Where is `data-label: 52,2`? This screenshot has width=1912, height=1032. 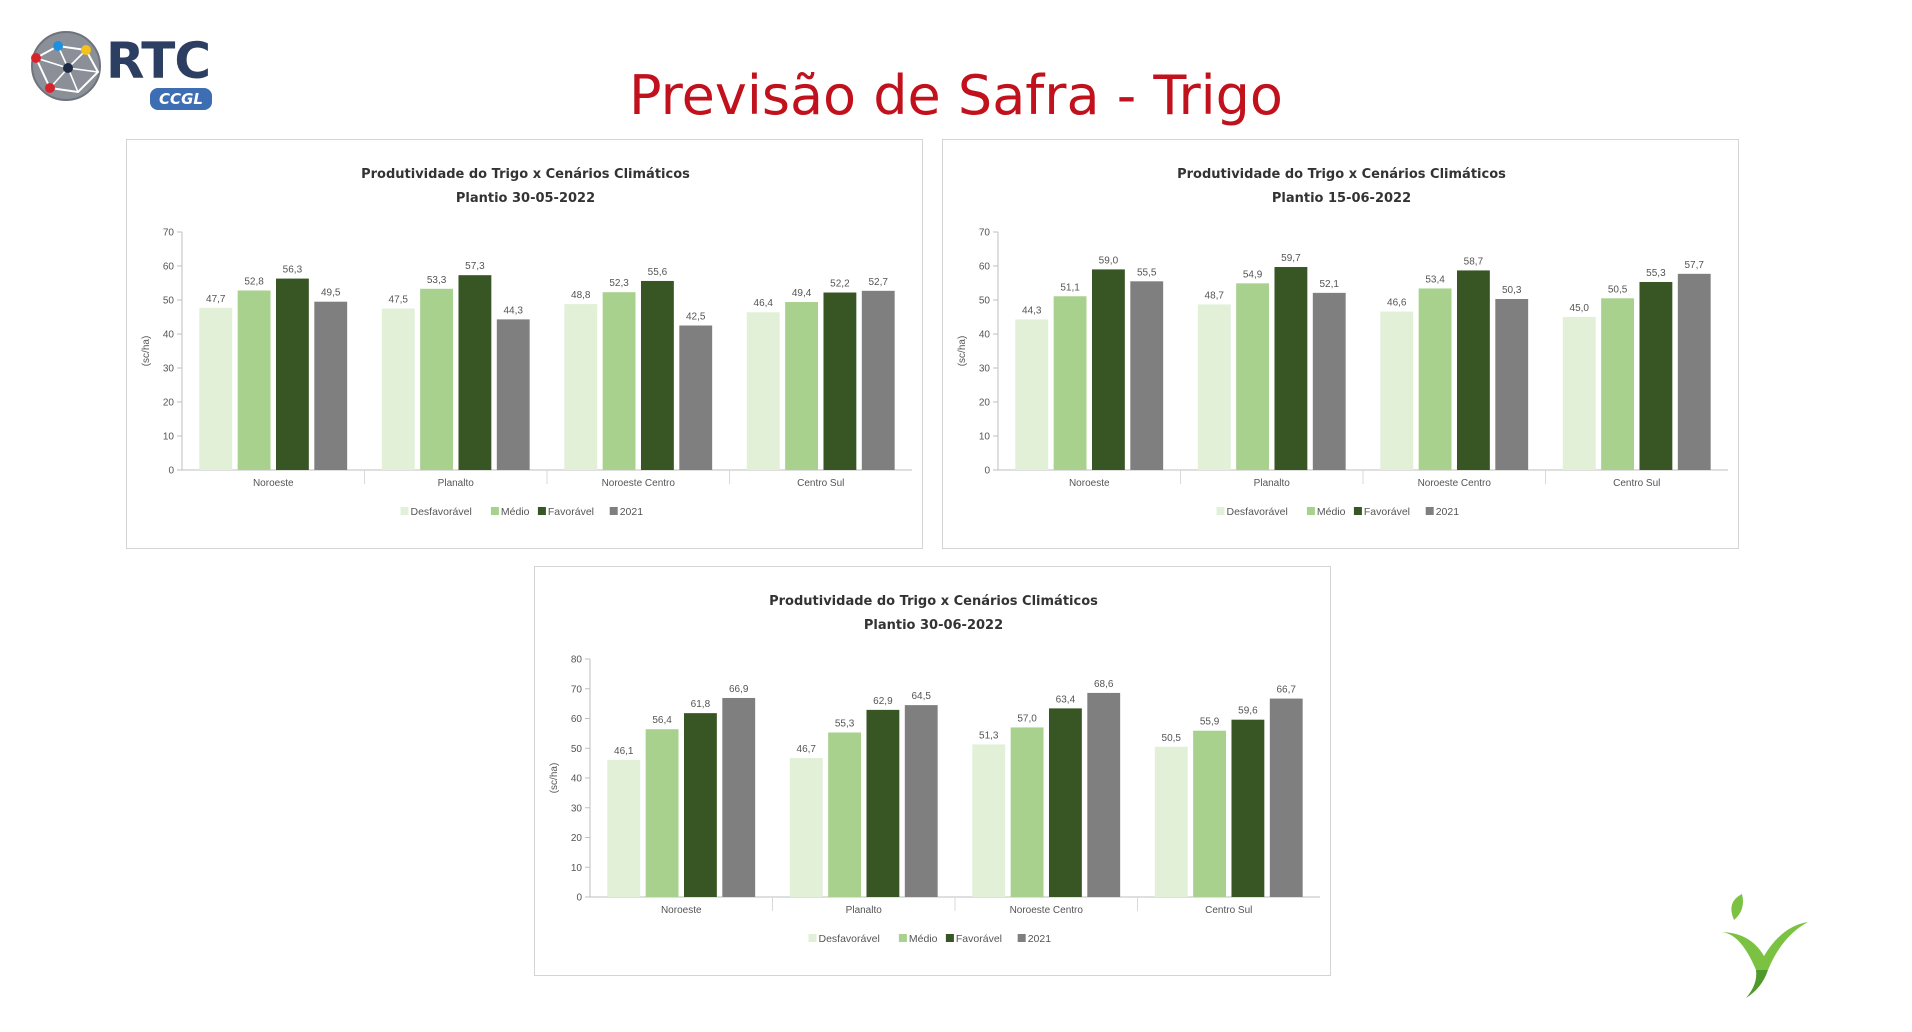 data-label: 52,2 is located at coordinates (840, 284).